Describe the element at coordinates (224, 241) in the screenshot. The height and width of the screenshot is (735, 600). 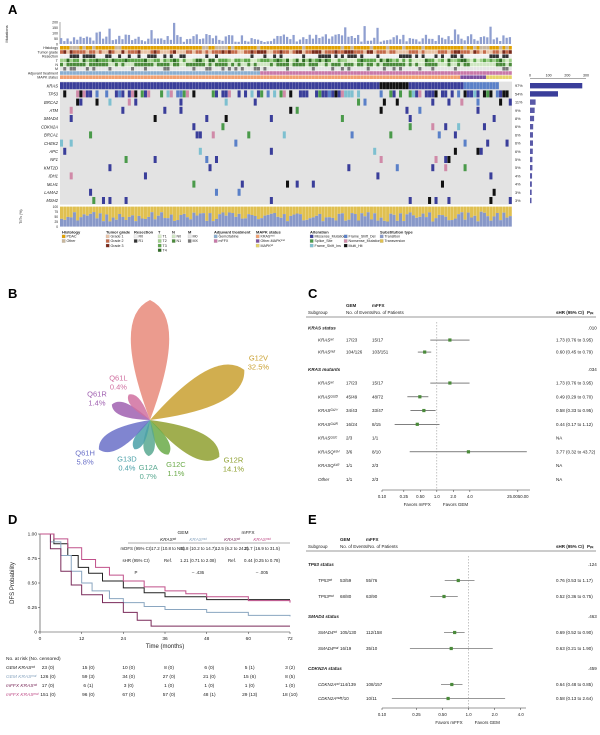
I see `legend-item-label: mFFX` at that location.